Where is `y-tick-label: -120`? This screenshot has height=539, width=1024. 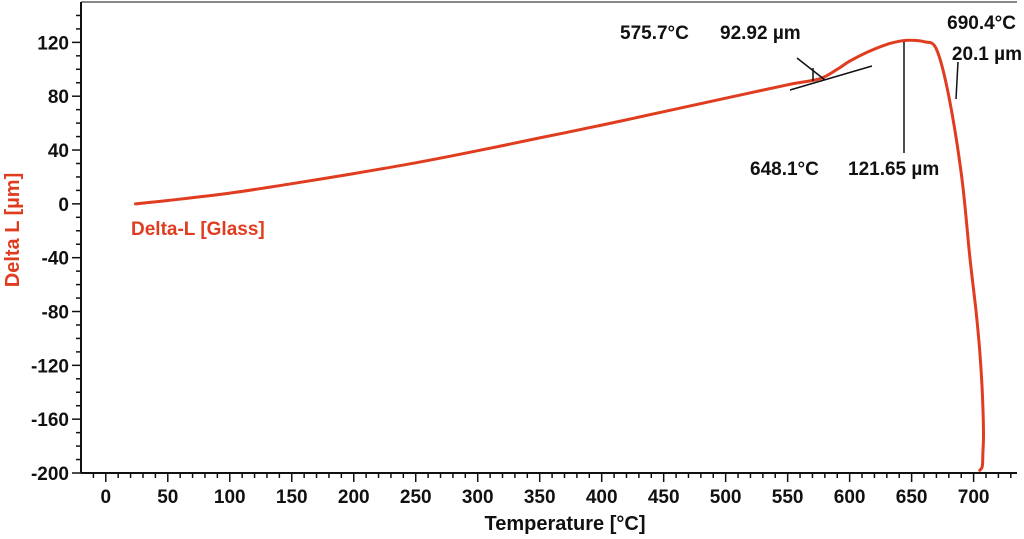 y-tick-label: -120 is located at coordinates (50, 366).